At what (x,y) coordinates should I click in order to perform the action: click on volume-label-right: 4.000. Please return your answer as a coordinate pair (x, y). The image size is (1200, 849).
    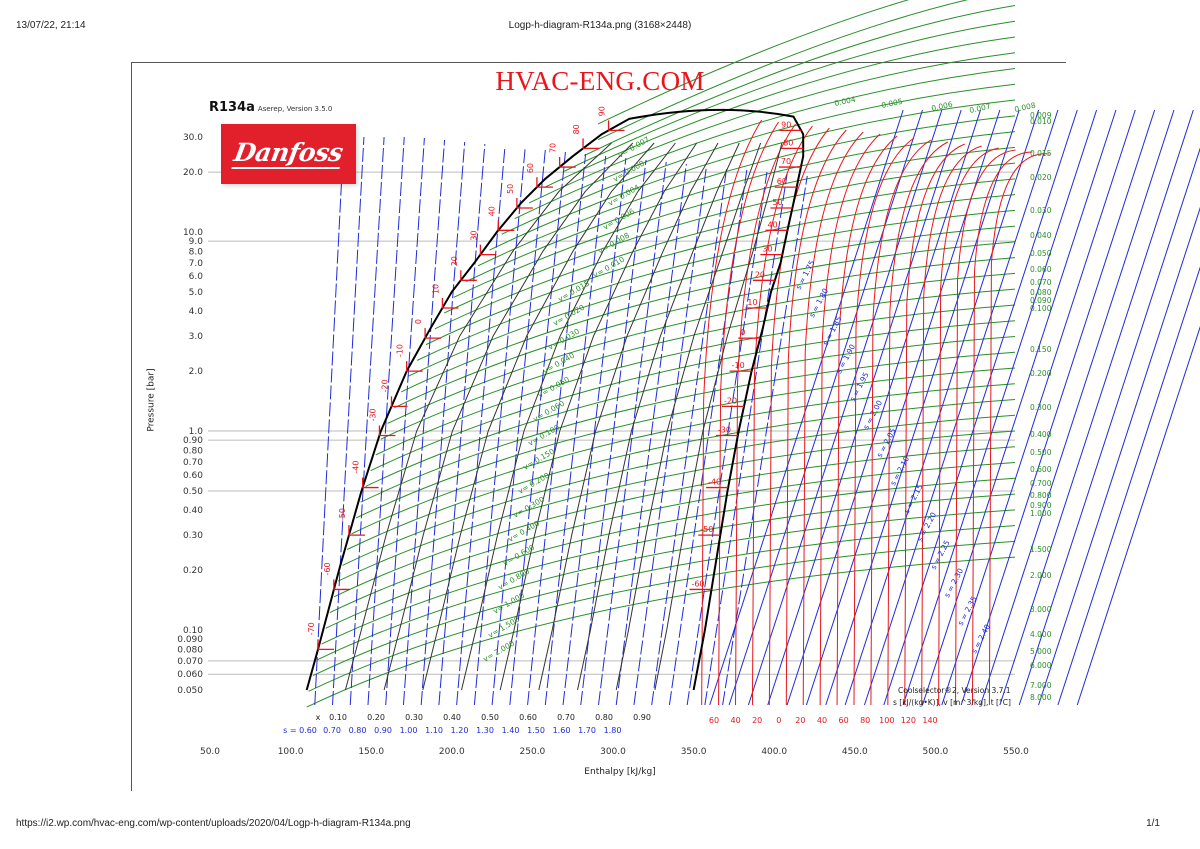
    Looking at the image, I should click on (1041, 634).